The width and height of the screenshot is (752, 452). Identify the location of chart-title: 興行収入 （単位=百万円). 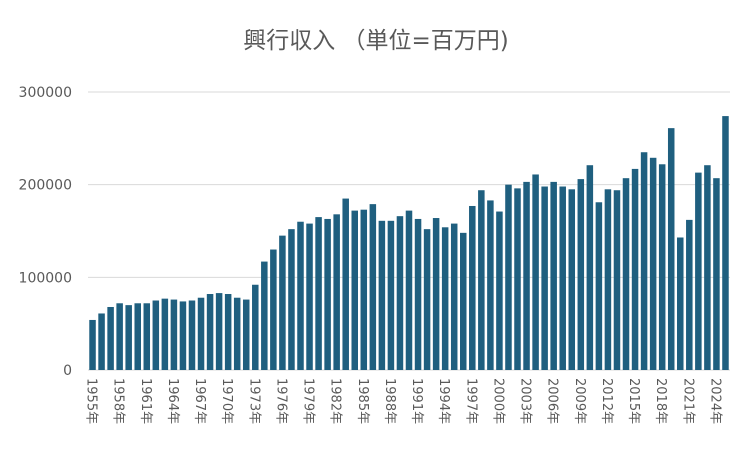
(376, 41).